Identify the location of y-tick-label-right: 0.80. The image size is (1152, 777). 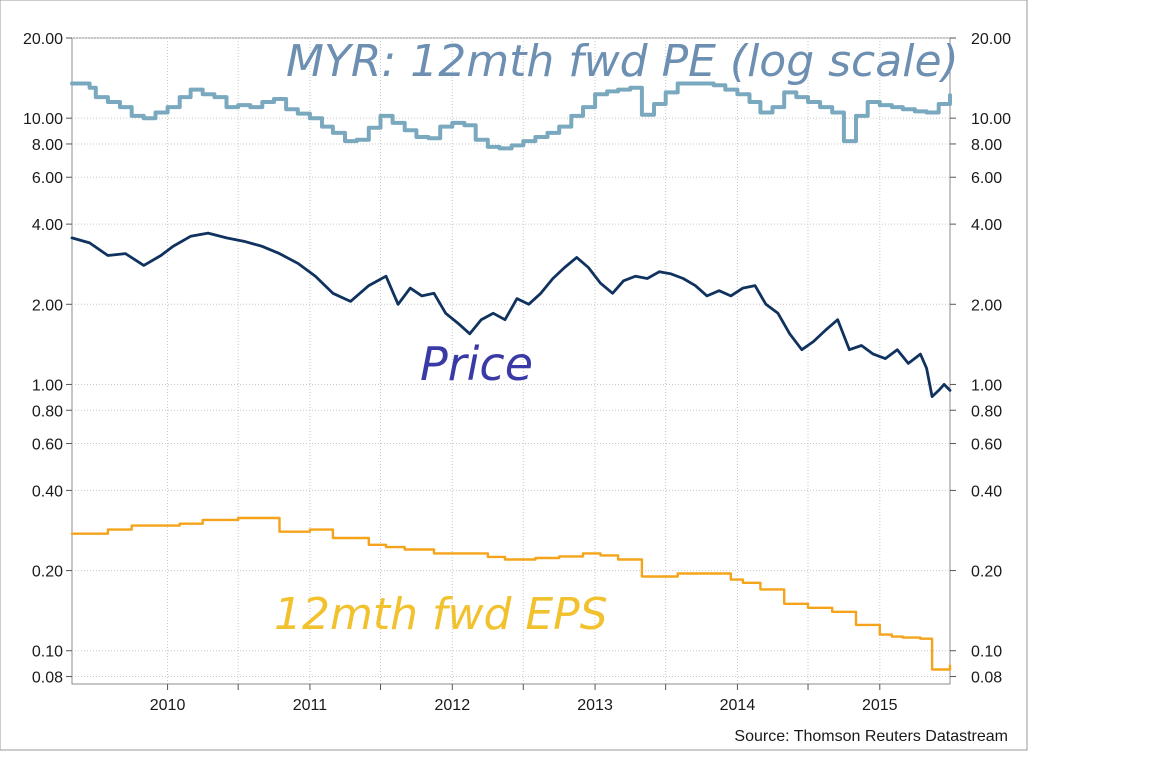
(986, 411).